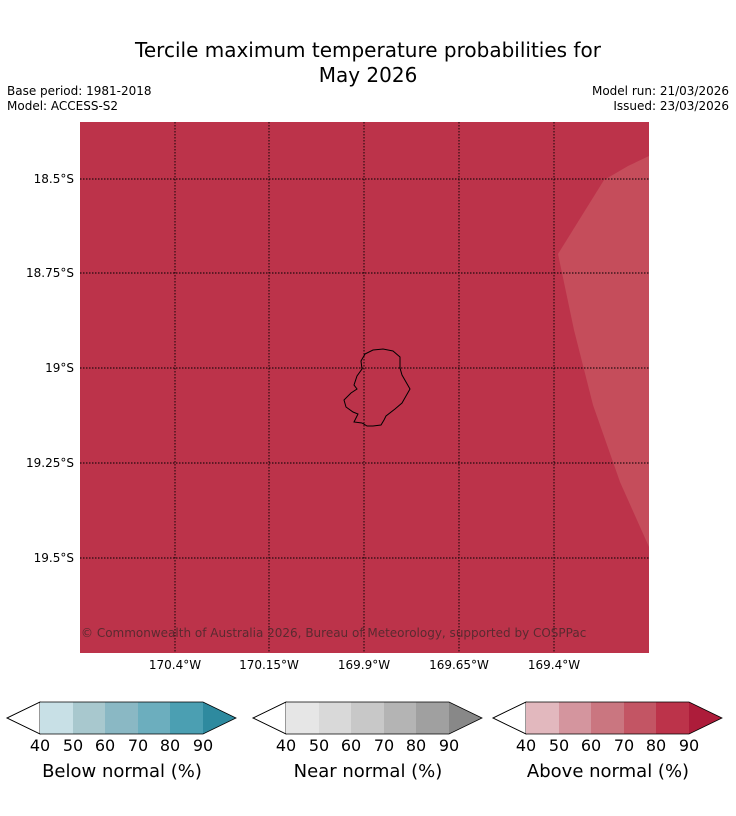 The image size is (736, 816). What do you see at coordinates (138, 745) in the screenshot?
I see `colorbar-below-tick: 70` at bounding box center [138, 745].